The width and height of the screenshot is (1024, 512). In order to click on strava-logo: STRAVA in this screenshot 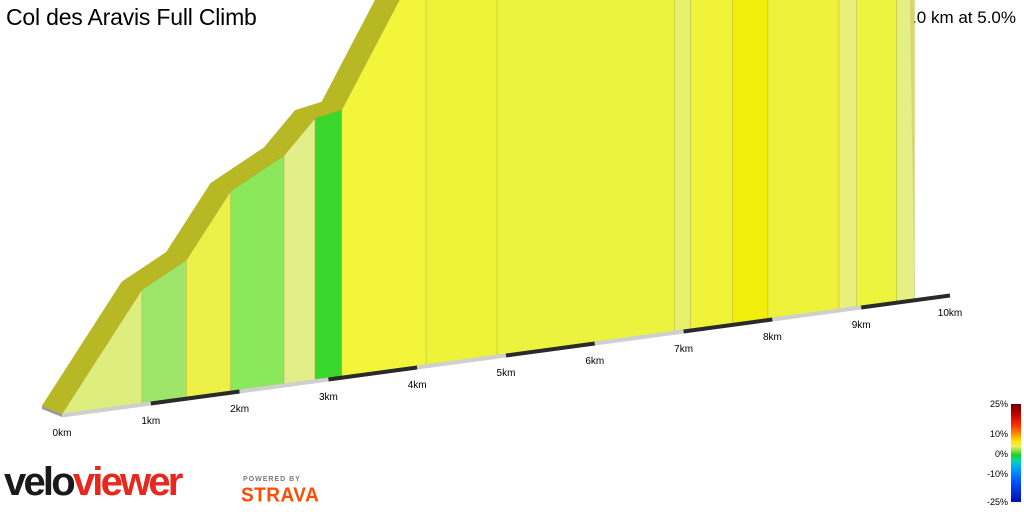, I will do `click(280, 495)`.